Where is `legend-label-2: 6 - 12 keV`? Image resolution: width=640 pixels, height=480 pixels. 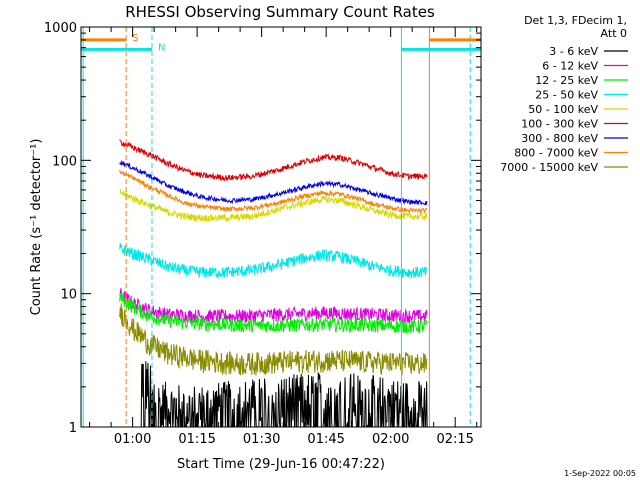
legend-label-2: 6 - 12 keV is located at coordinates (570, 66).